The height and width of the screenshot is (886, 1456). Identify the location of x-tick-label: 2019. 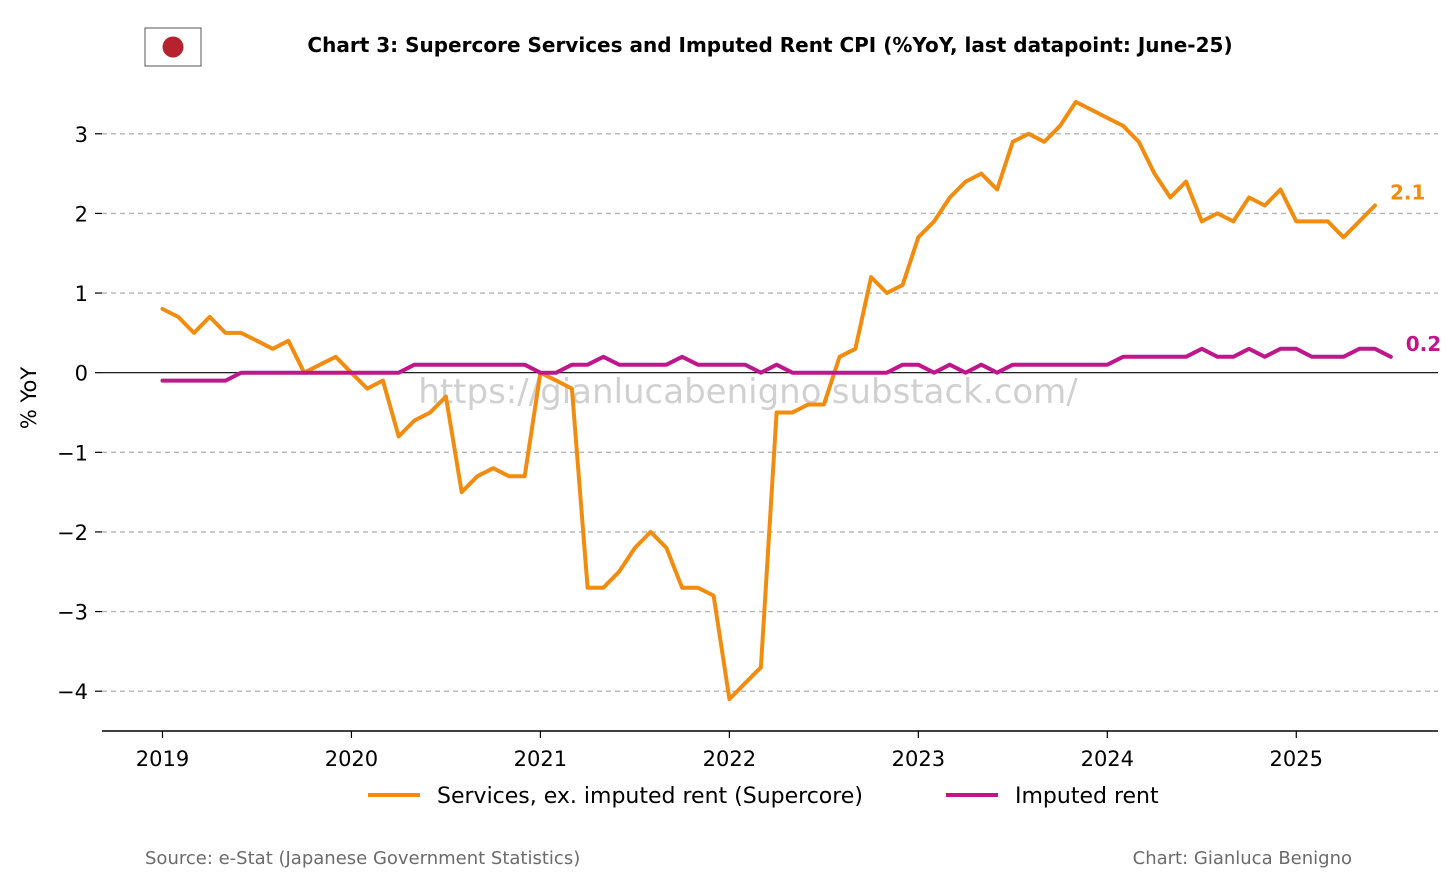
(162, 759).